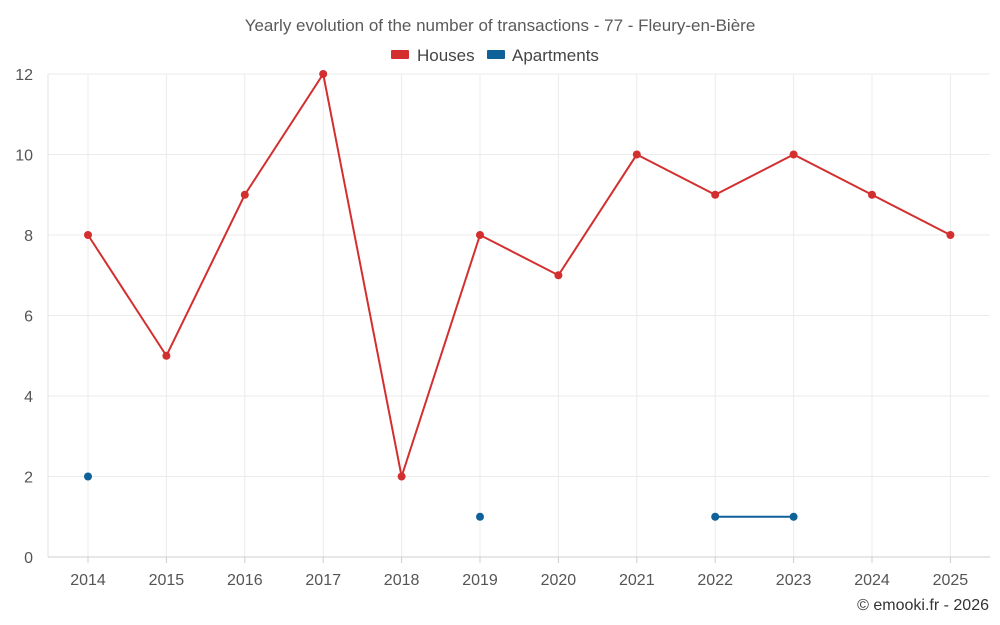  What do you see at coordinates (28, 317) in the screenshot?
I see `y-tick-label: 6` at bounding box center [28, 317].